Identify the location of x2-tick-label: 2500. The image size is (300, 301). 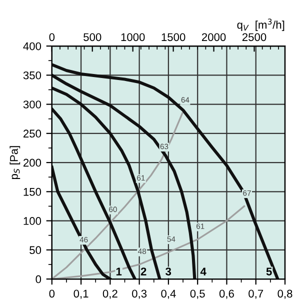
(254, 37).